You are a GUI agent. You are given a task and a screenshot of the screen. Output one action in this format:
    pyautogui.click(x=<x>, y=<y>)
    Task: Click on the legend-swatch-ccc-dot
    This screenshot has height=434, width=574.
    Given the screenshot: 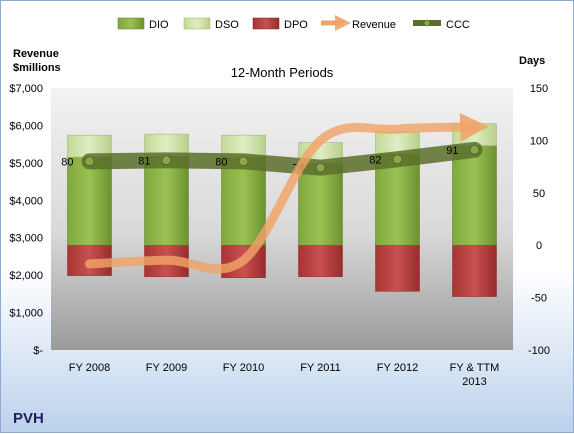 What is the action you would take?
    pyautogui.click(x=427, y=23)
    